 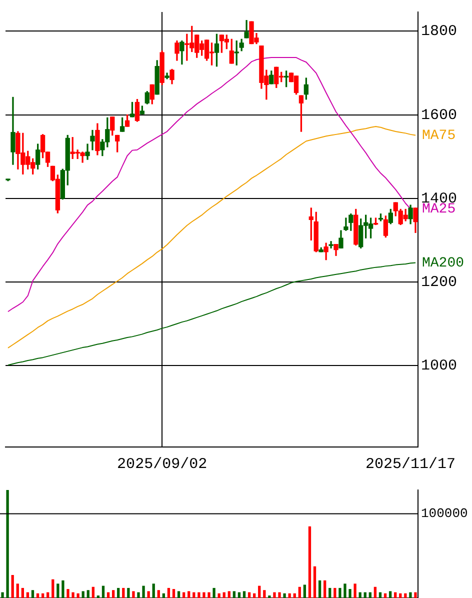 I want to click on y-tick-label: 1200, so click(x=439, y=282).